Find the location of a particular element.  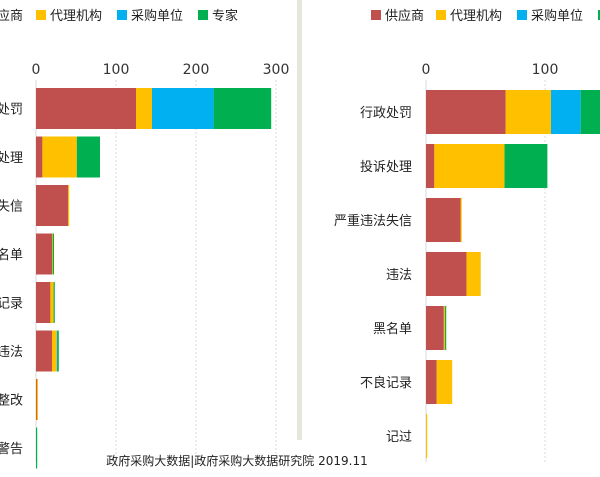

left-category-label-item-3: 名单 is located at coordinates (11, 255).